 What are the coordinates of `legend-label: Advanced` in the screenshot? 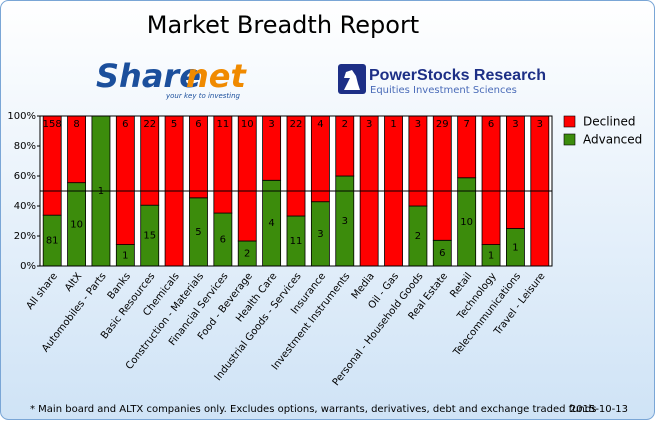 It's located at (612, 140).